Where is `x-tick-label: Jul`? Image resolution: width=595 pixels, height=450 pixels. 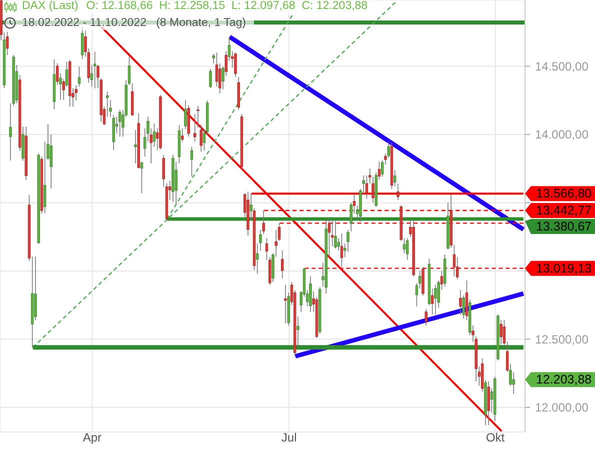
x-tick-label: Jul is located at coordinates (289, 437).